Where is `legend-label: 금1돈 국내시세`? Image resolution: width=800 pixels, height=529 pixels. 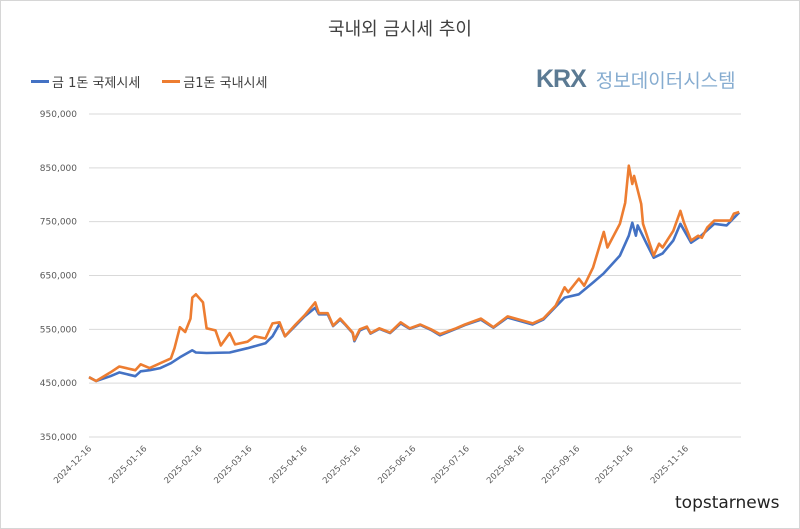
legend-label: 금1돈 국내시세 is located at coordinates (225, 83).